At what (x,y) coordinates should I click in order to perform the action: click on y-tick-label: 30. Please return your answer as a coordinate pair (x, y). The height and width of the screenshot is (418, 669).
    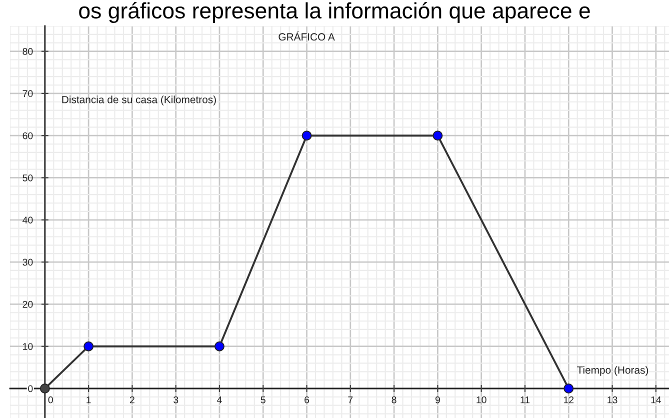
    Looking at the image, I should click on (27, 262).